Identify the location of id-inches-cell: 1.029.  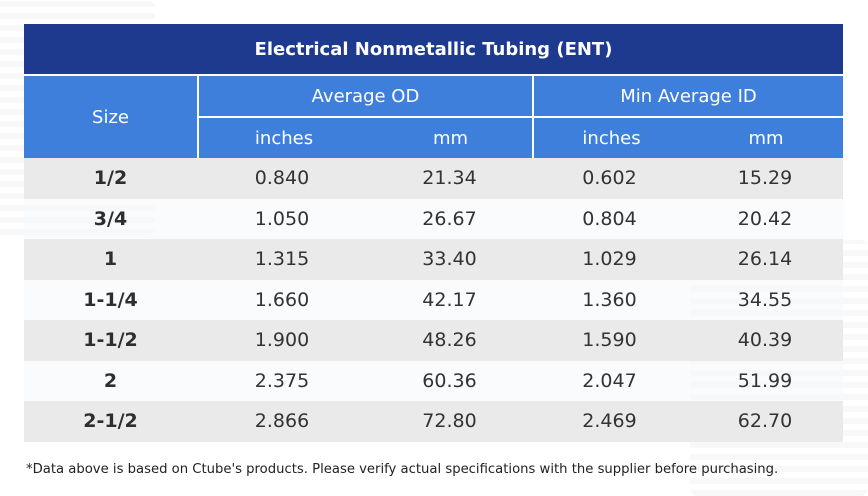
(609, 259).